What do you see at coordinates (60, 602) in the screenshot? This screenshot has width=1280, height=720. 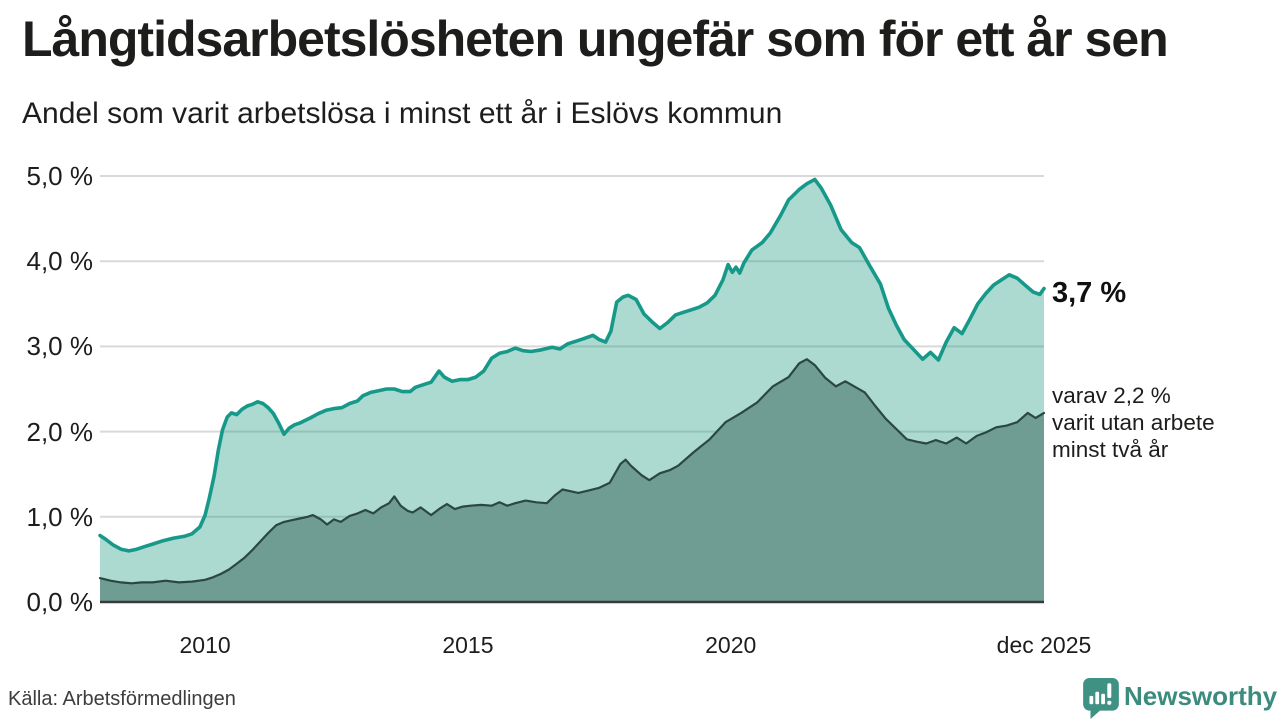 I see `y-tick-label: 0,0 %` at bounding box center [60, 602].